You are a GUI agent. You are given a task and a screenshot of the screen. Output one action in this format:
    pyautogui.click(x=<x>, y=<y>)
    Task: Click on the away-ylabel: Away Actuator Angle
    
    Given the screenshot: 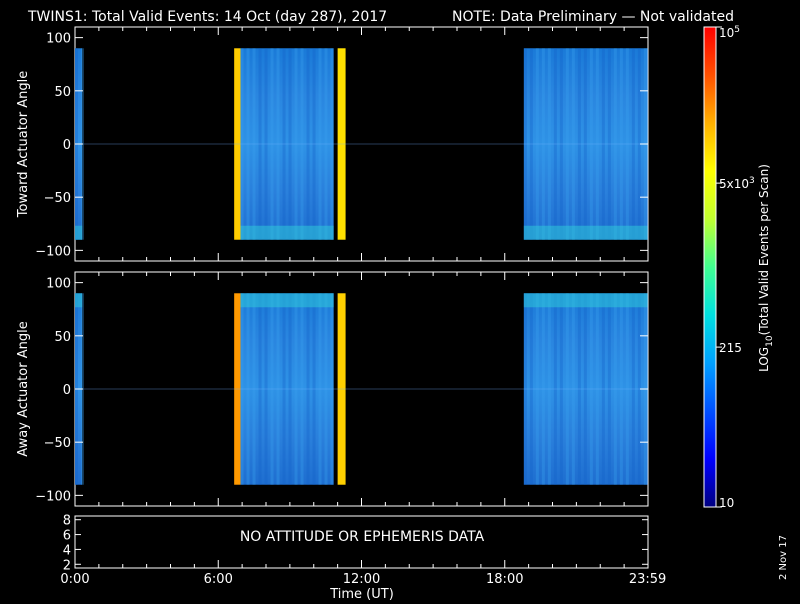 What is the action you would take?
    pyautogui.click(x=23, y=388)
    